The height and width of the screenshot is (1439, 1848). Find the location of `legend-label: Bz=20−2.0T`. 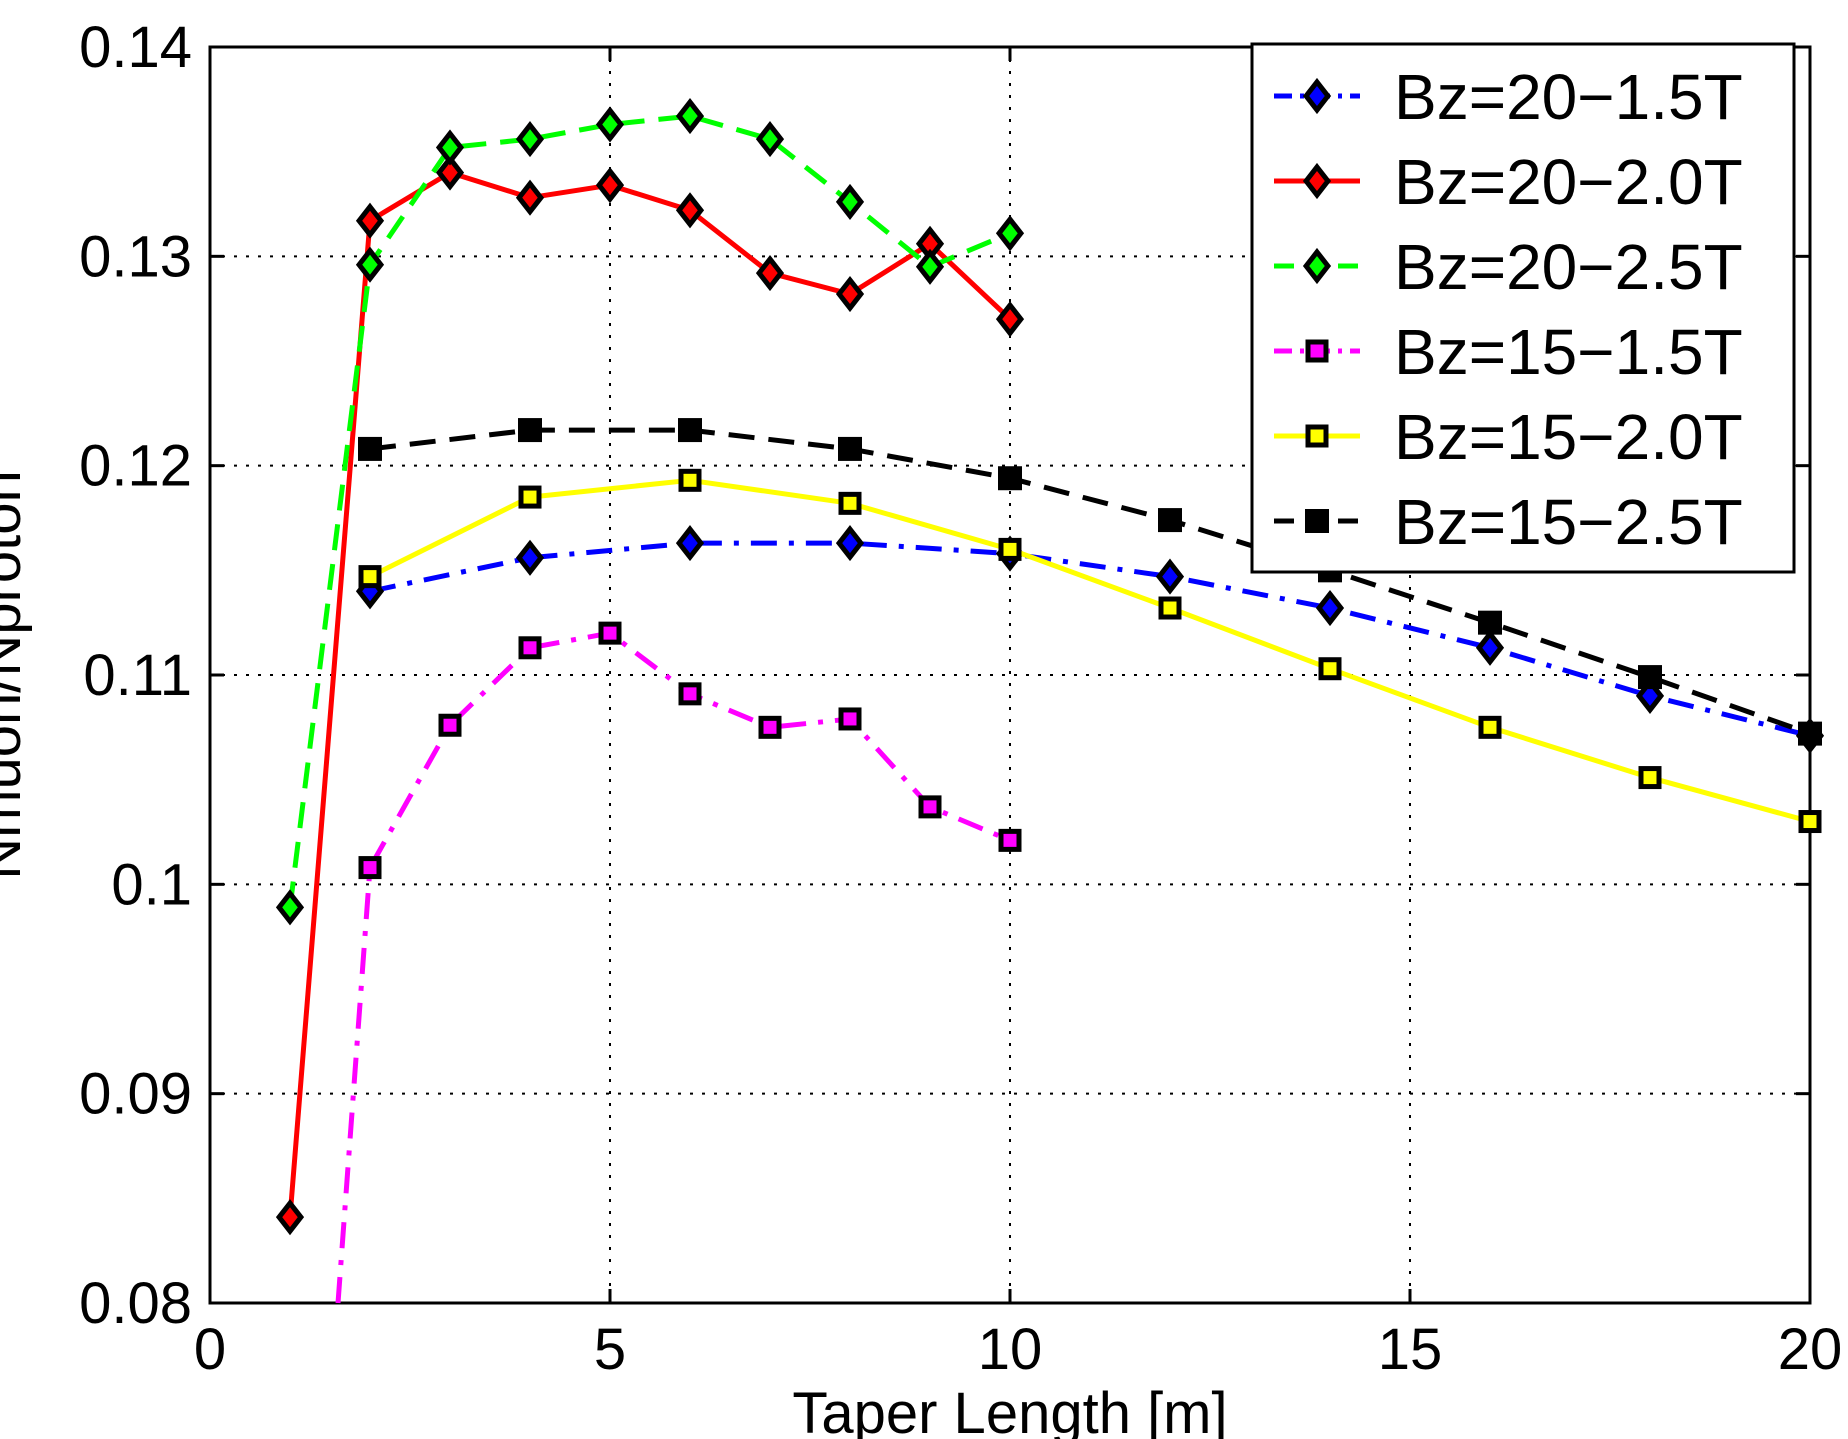

legend-label: Bz=20−2.0T is located at coordinates (1568, 182).